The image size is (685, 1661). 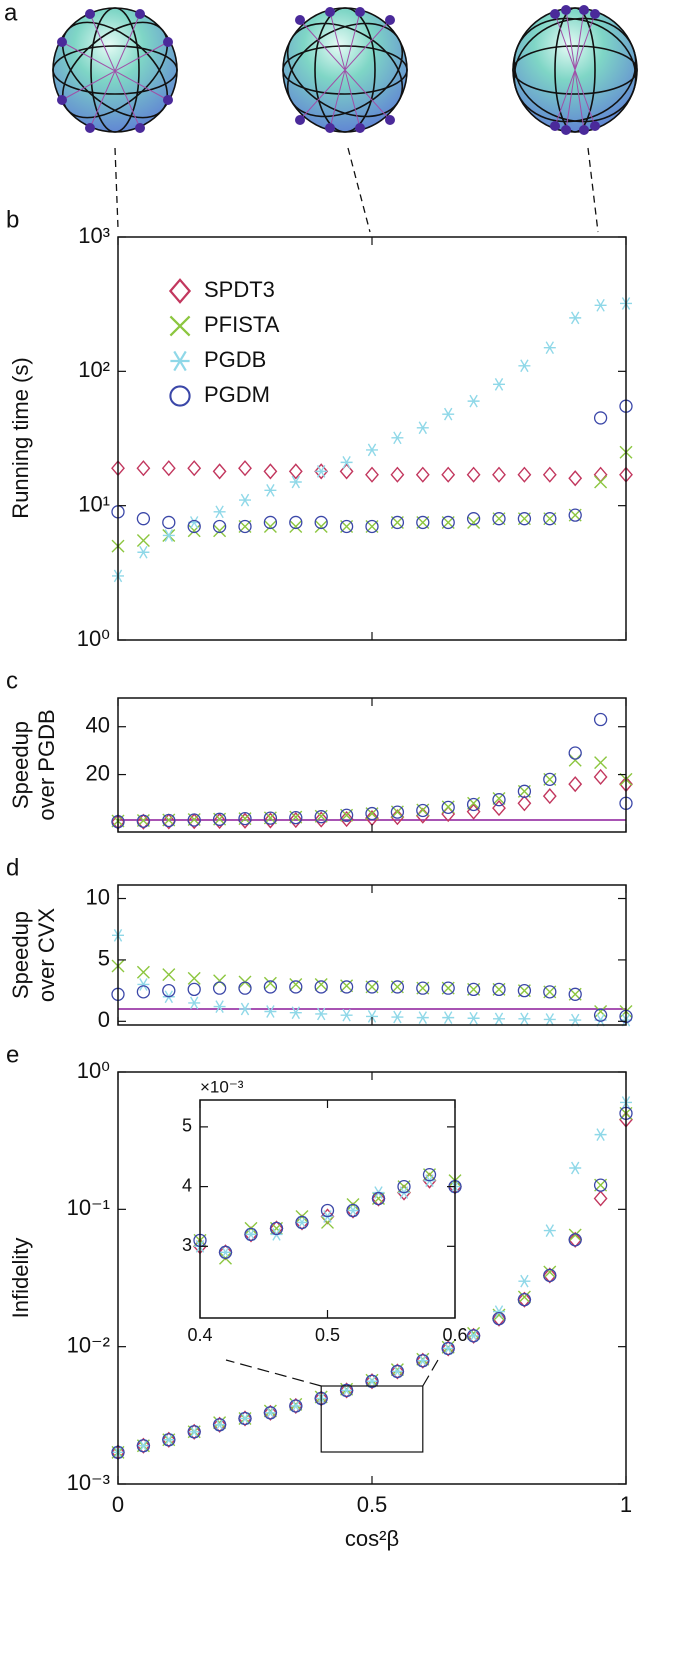 What do you see at coordinates (626, 1504) in the screenshot?
I see `x-tick-label: 1` at bounding box center [626, 1504].